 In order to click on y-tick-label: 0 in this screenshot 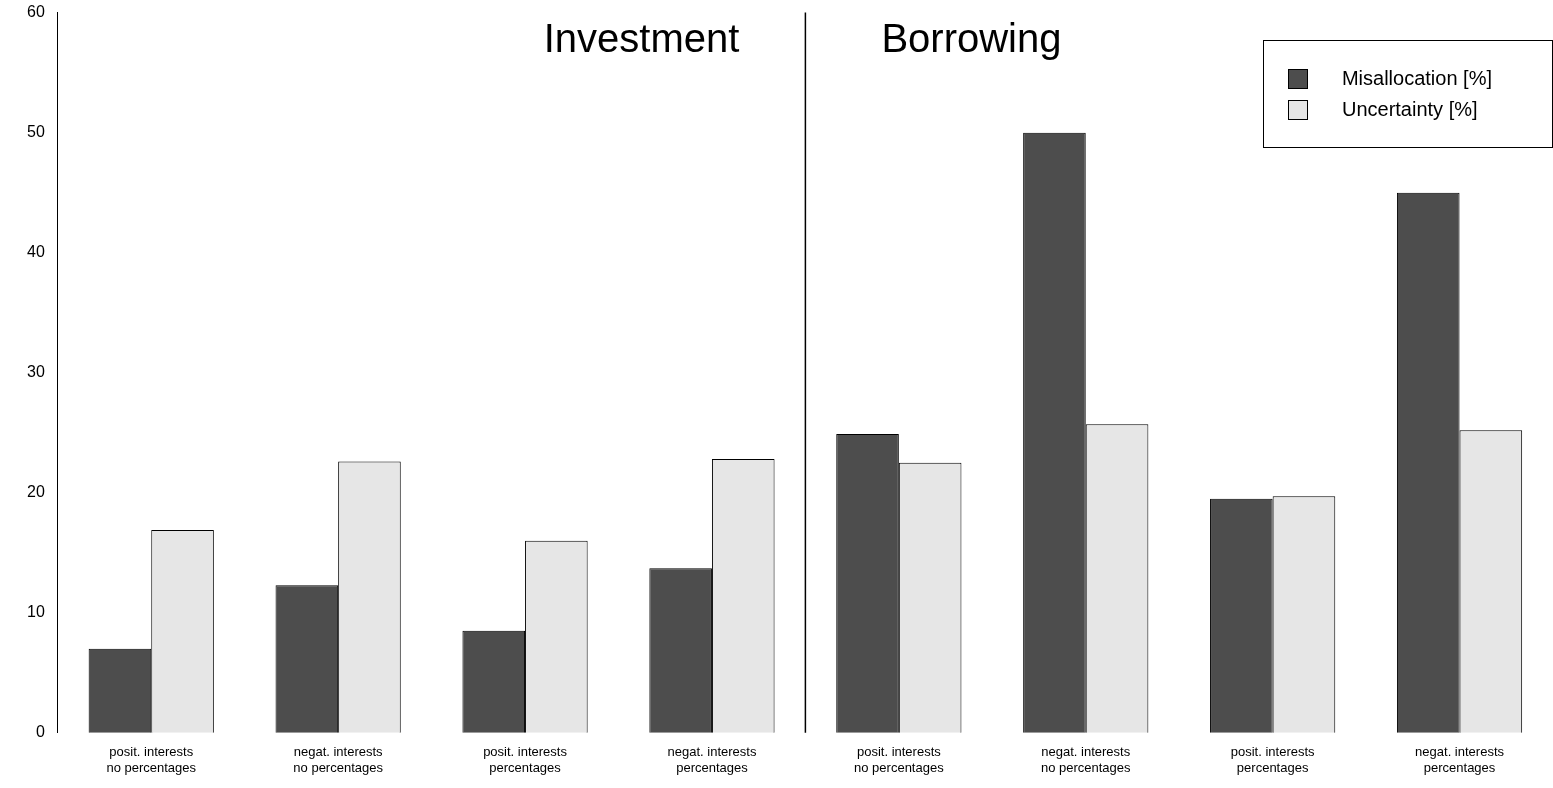, I will do `click(40, 732)`.